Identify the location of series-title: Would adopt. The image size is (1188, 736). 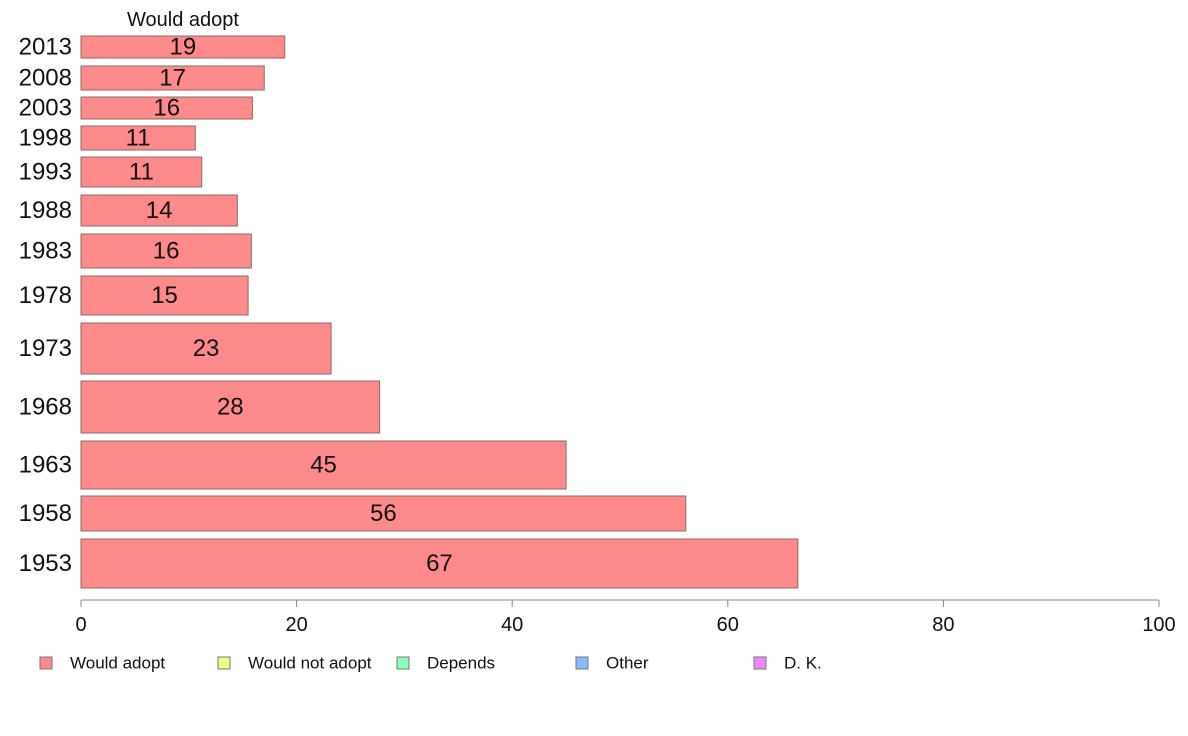
(183, 20).